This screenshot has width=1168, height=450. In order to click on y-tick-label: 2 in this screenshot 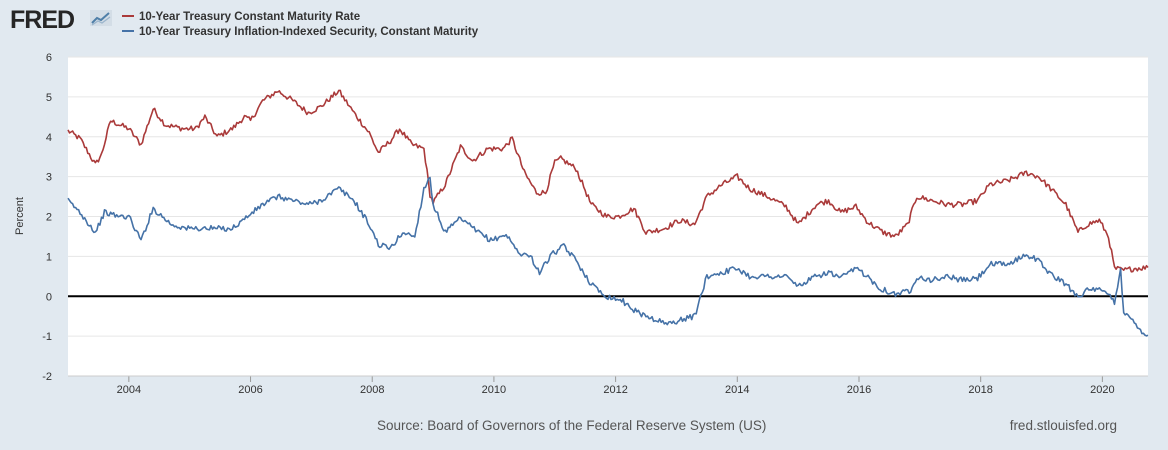, I will do `click(49, 218)`.